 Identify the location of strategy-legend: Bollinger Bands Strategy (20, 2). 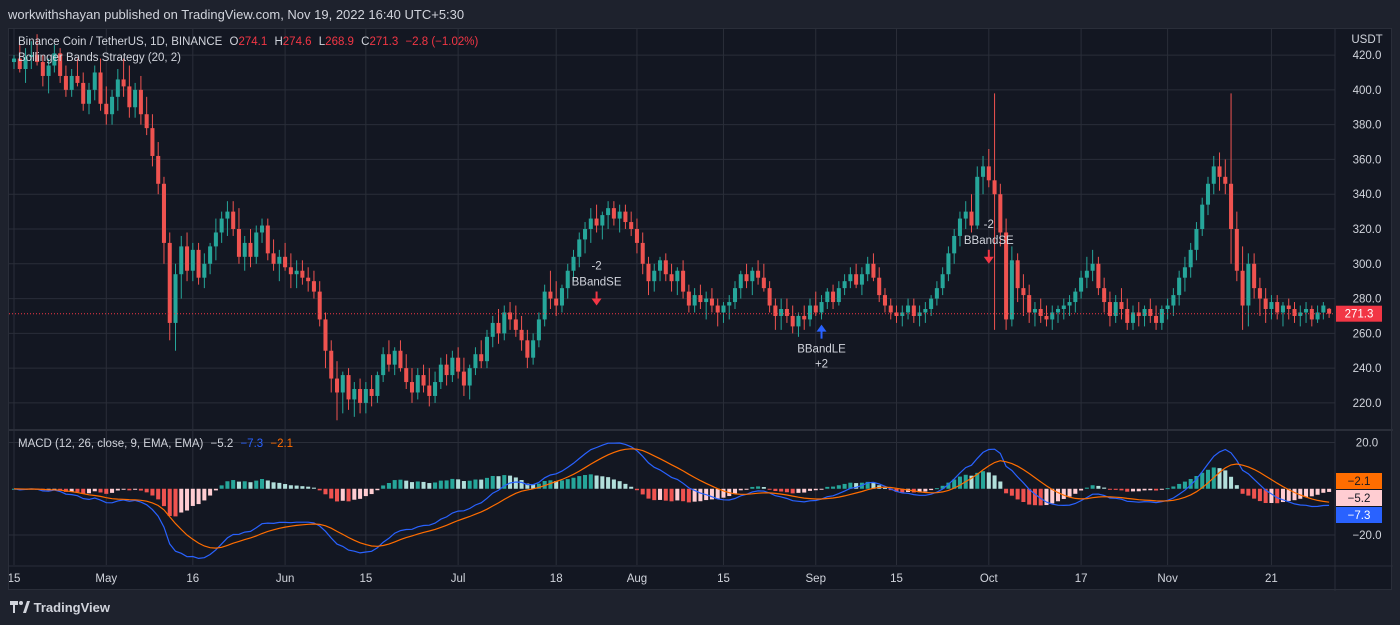
(99, 58).